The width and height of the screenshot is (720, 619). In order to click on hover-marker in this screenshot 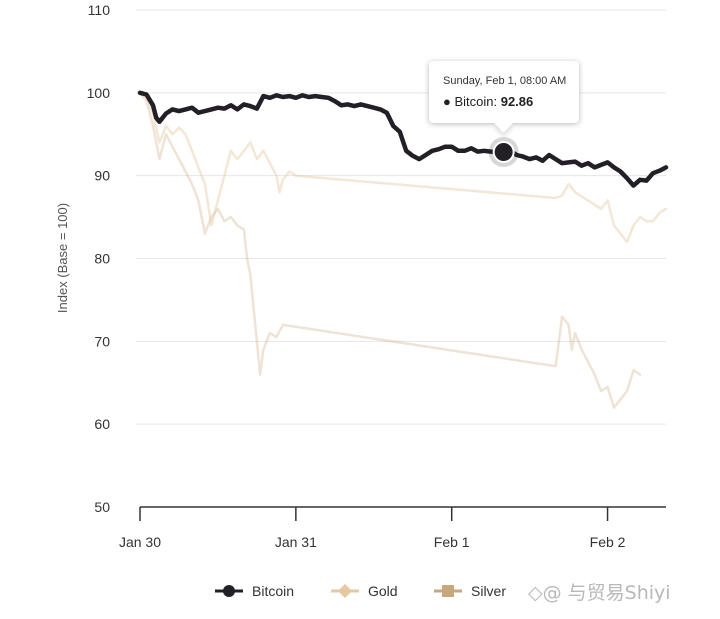, I will do `click(503, 151)`.